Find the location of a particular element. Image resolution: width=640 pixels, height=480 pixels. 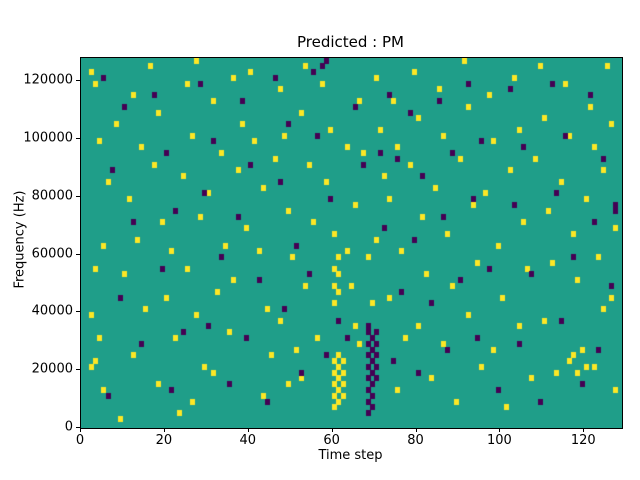

x-tick-label: 20 is located at coordinates (164, 440).